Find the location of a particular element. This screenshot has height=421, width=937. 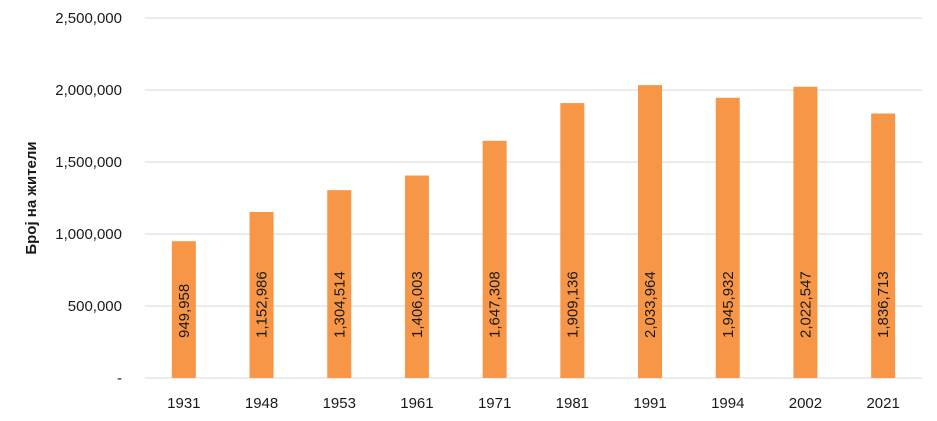

x-tick-label: 1953 is located at coordinates (339, 403).